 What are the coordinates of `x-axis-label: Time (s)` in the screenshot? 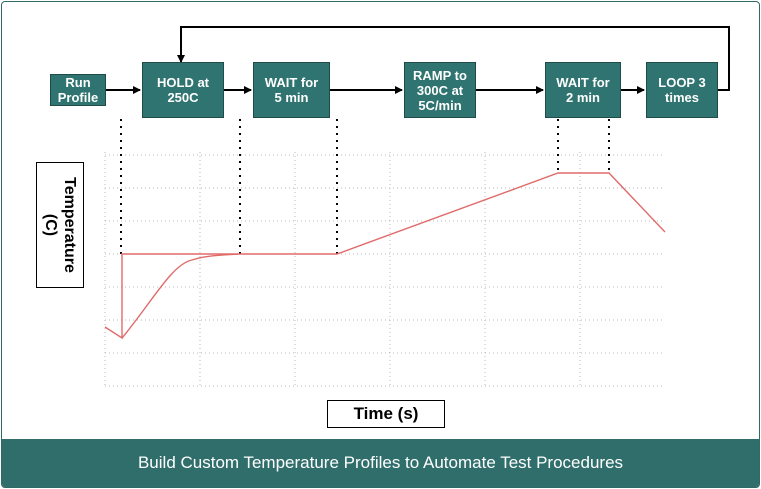 It's located at (386, 414).